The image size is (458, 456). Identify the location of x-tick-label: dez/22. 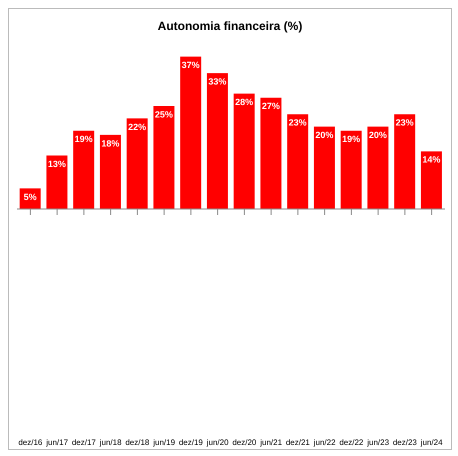
(351, 442).